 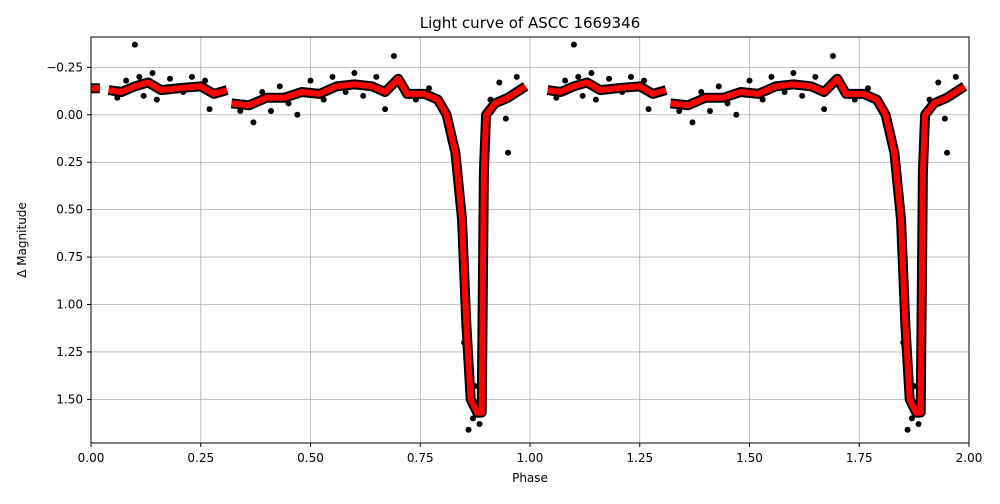 What do you see at coordinates (91, 458) in the screenshot?
I see `x-tick-label: 0.00` at bounding box center [91, 458].